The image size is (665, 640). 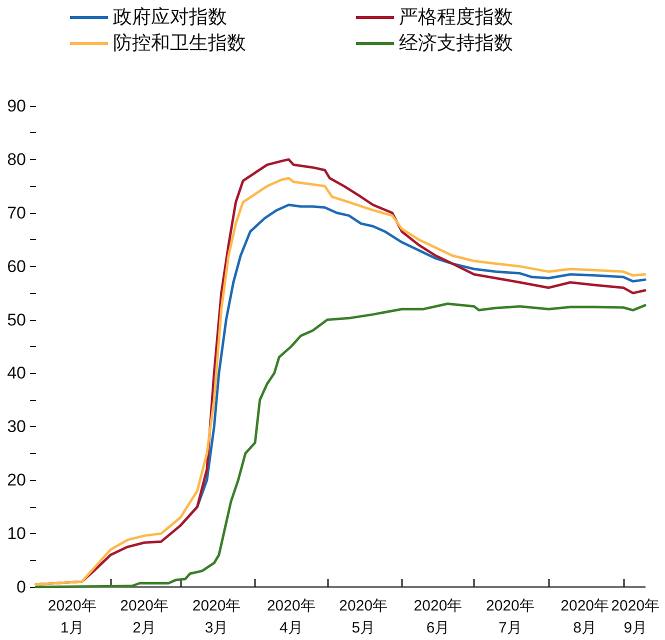 What do you see at coordinates (291, 617) in the screenshot?
I see `x-tick-label: 2020年 4月` at bounding box center [291, 617].